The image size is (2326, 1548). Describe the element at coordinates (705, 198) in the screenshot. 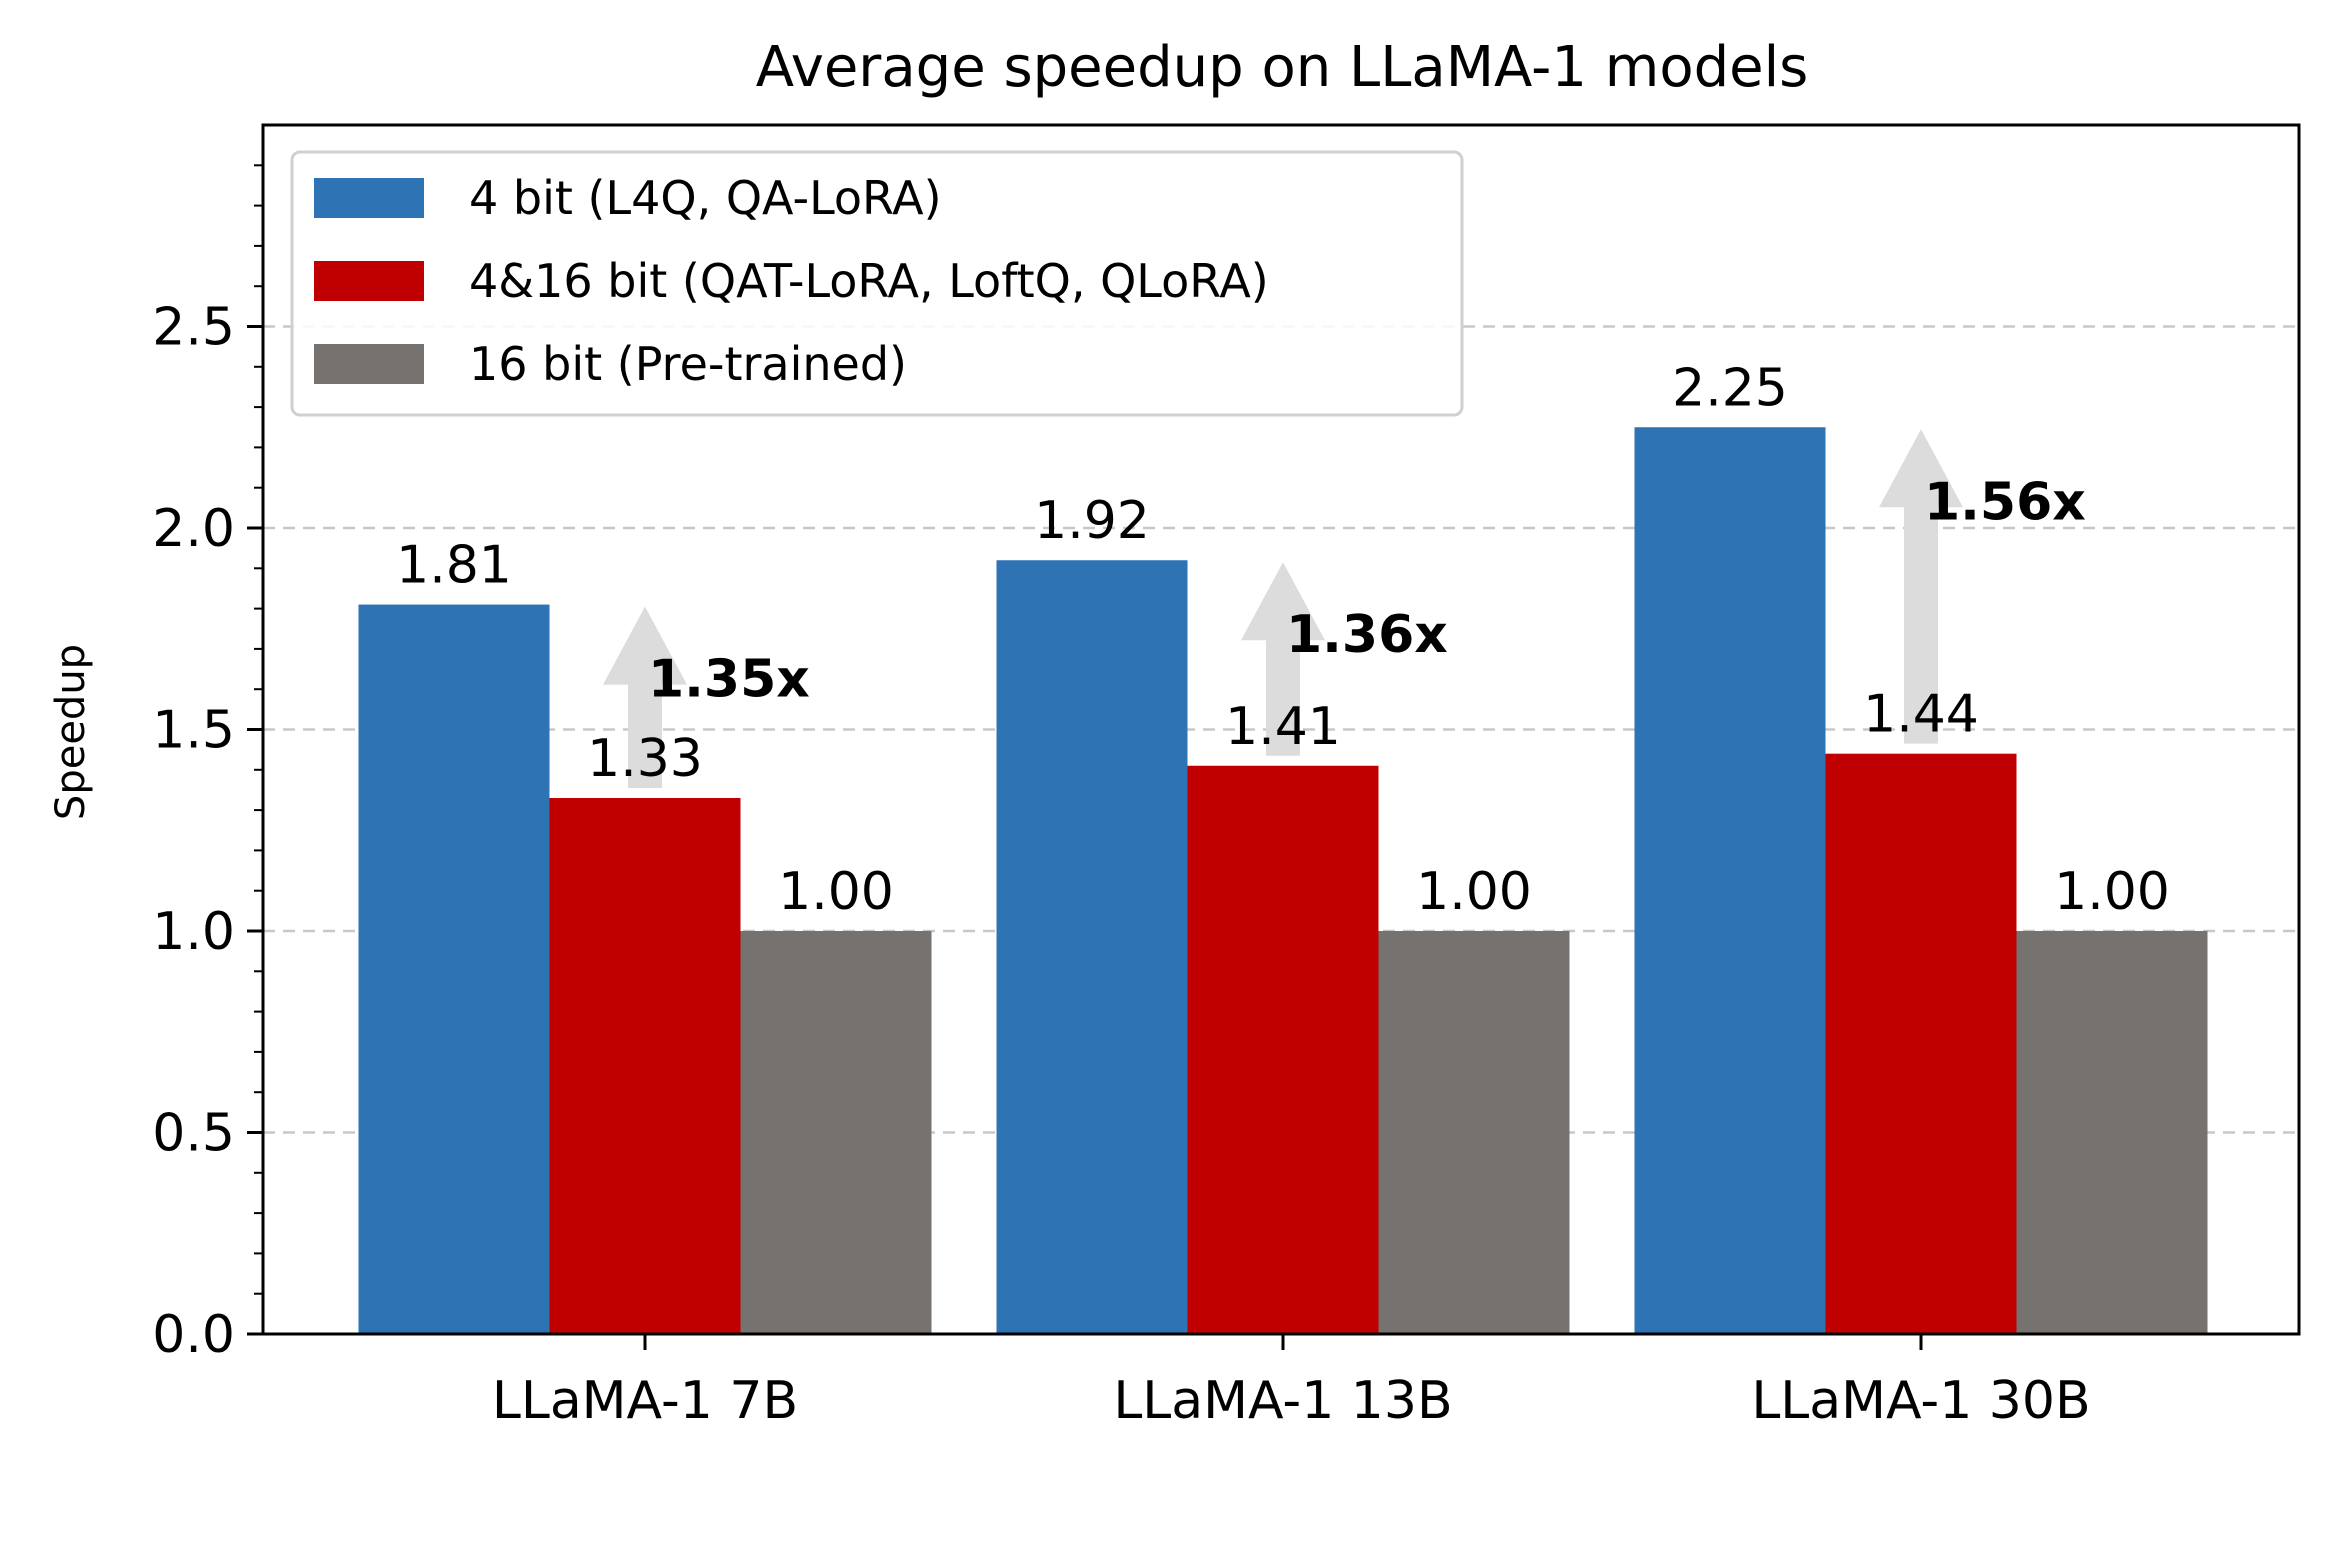

I see `legend-entry-label: 4 bit (L4Q, QA-LoRA)` at that location.